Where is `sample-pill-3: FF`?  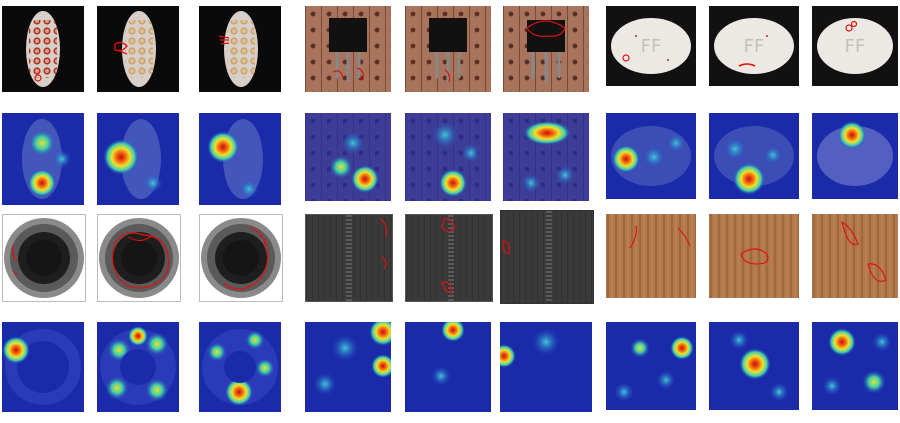 sample-pill-3: FF is located at coordinates (855, 46).